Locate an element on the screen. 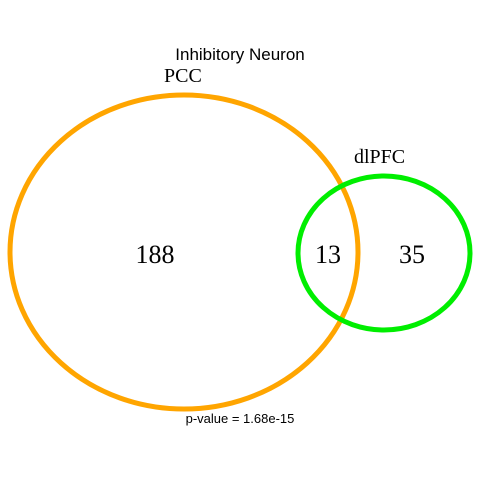 Image resolution: width=480 pixels, height=480 pixels. pcc-only-count: 188 is located at coordinates (155, 254).